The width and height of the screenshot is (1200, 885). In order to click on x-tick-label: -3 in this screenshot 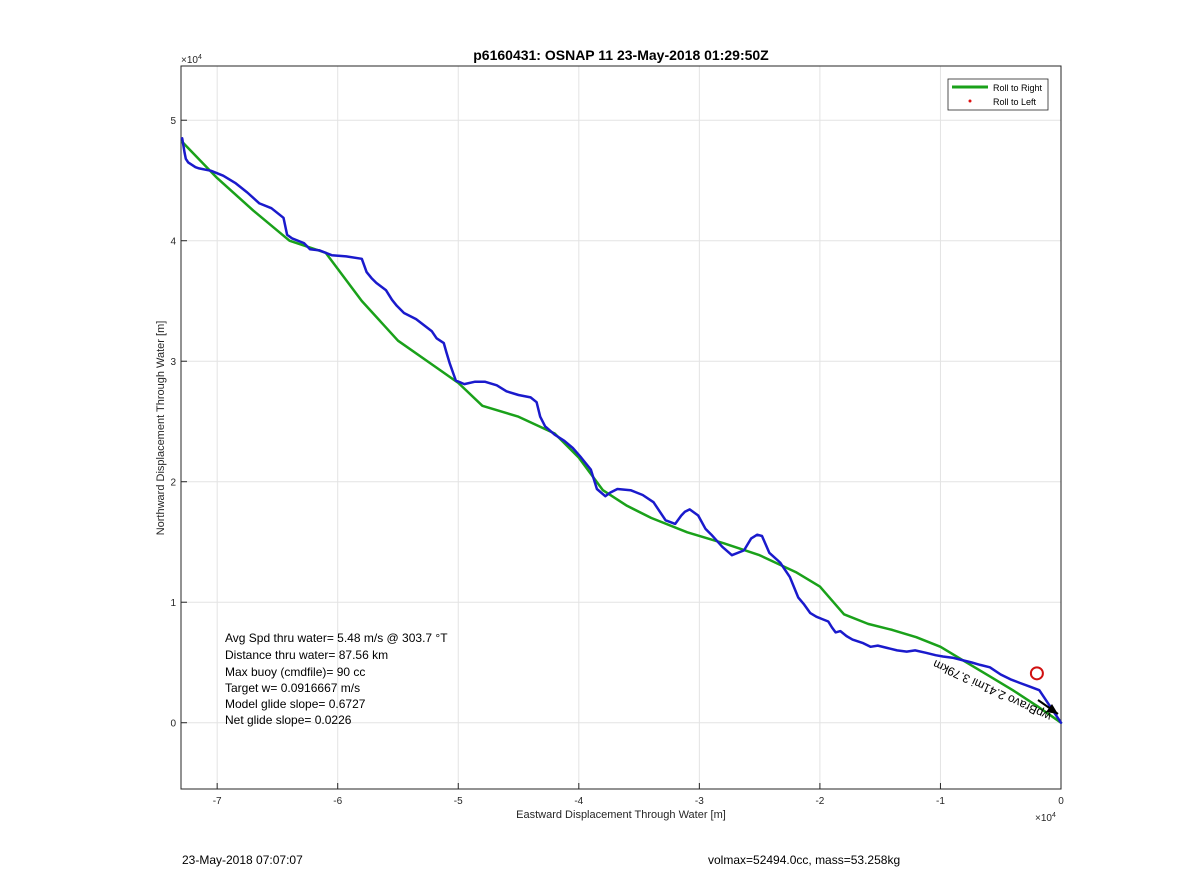, I will do `click(699, 801)`.